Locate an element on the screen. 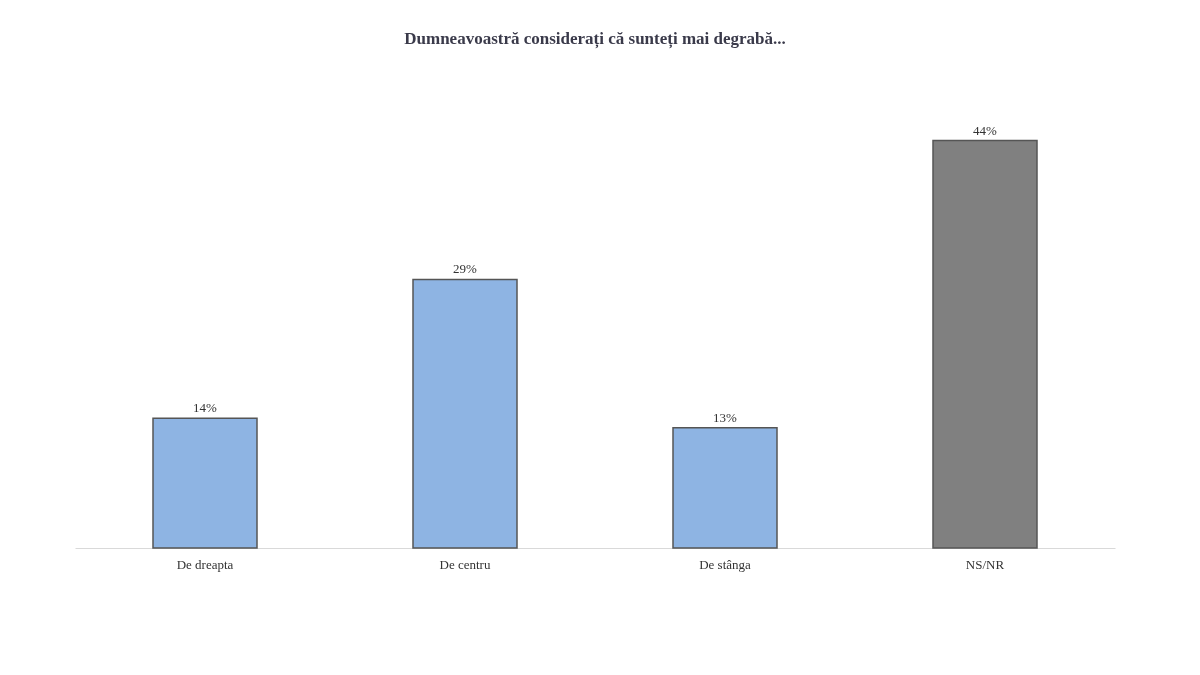  x-tick-label: De centru is located at coordinates (465, 564).